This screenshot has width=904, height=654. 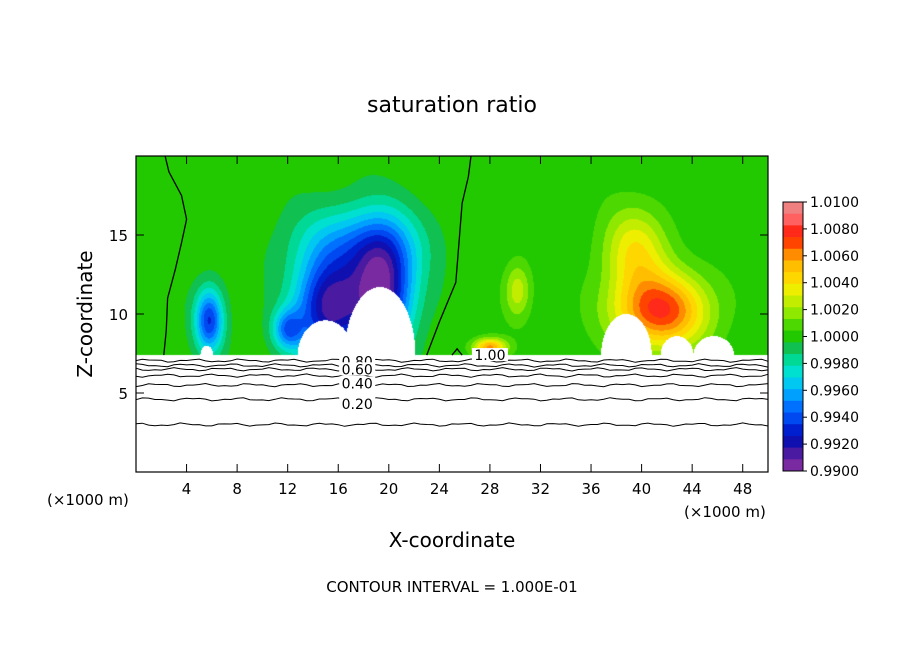 What do you see at coordinates (834, 257) in the screenshot?
I see `colorbar-tick-label: 1.0060` at bounding box center [834, 257].